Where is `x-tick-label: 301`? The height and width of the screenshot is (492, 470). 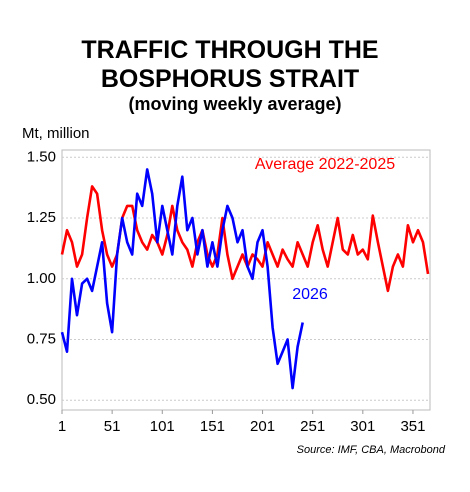
x-tick-label: 301 is located at coordinates (362, 426).